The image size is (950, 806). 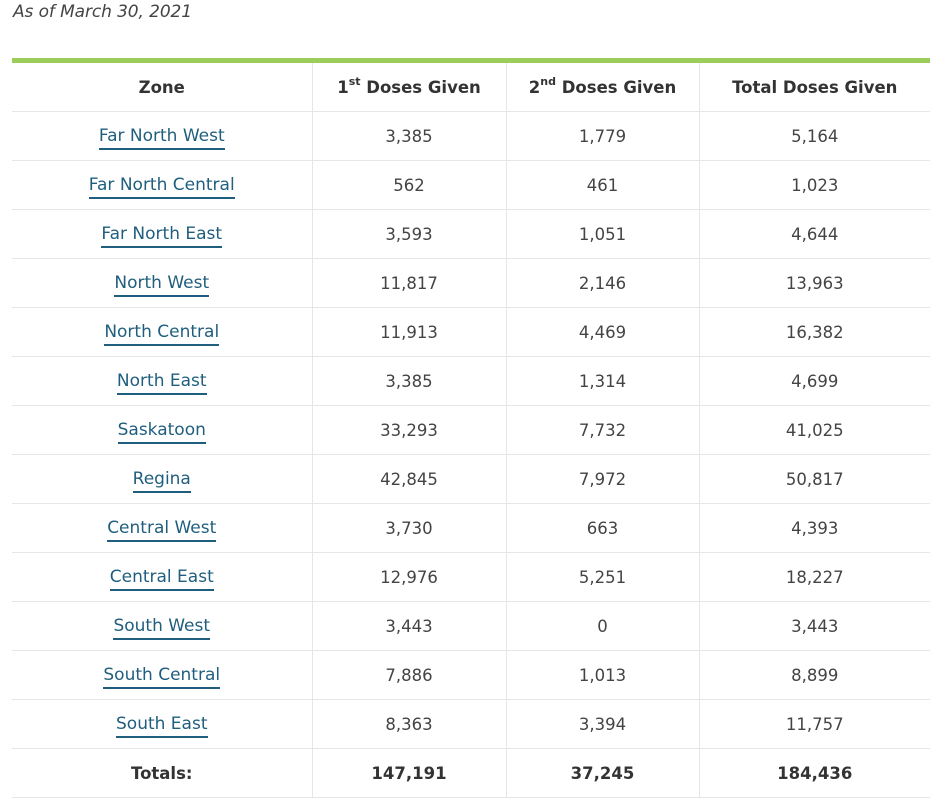 I want to click on total-doses-cell: 5,164, so click(x=814, y=136).